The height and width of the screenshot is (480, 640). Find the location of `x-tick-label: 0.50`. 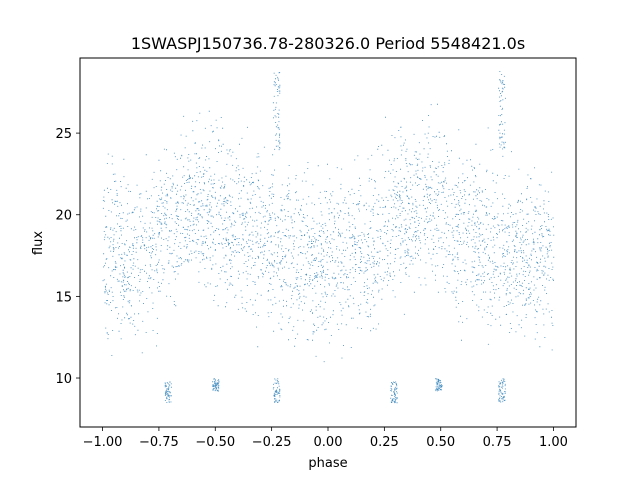

x-tick-label: 0.50 is located at coordinates (440, 442).